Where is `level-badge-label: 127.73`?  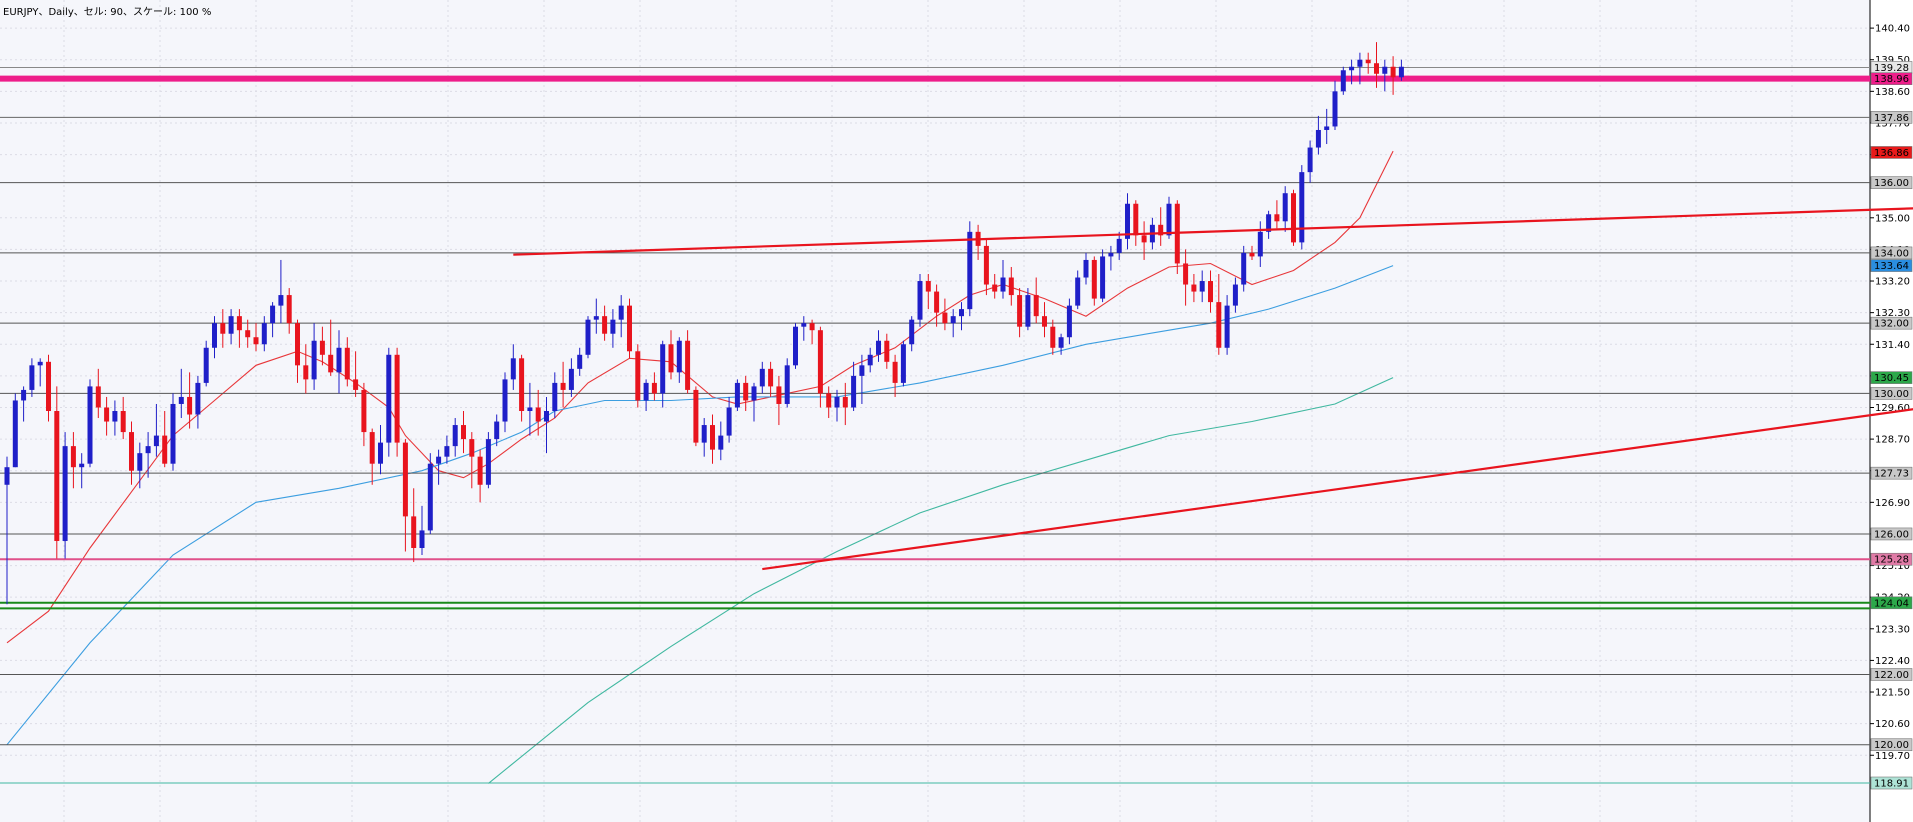 level-badge-label: 127.73 is located at coordinates (1891, 474).